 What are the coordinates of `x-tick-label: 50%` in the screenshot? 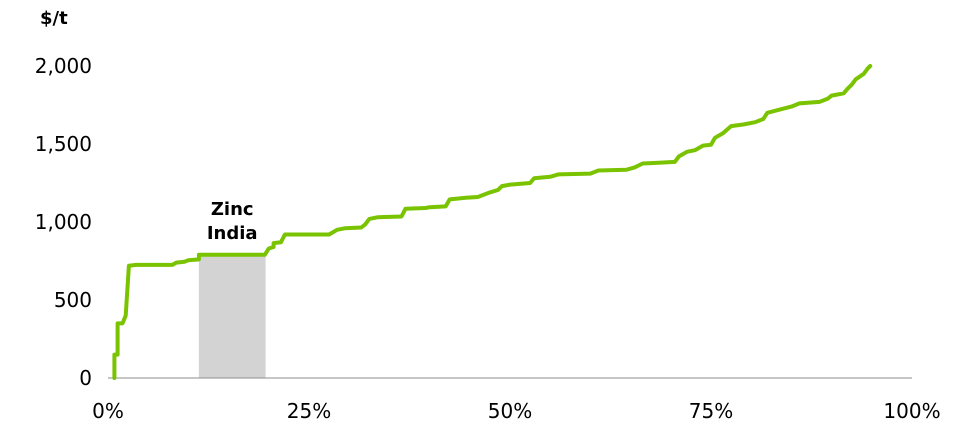 It's located at (510, 411).